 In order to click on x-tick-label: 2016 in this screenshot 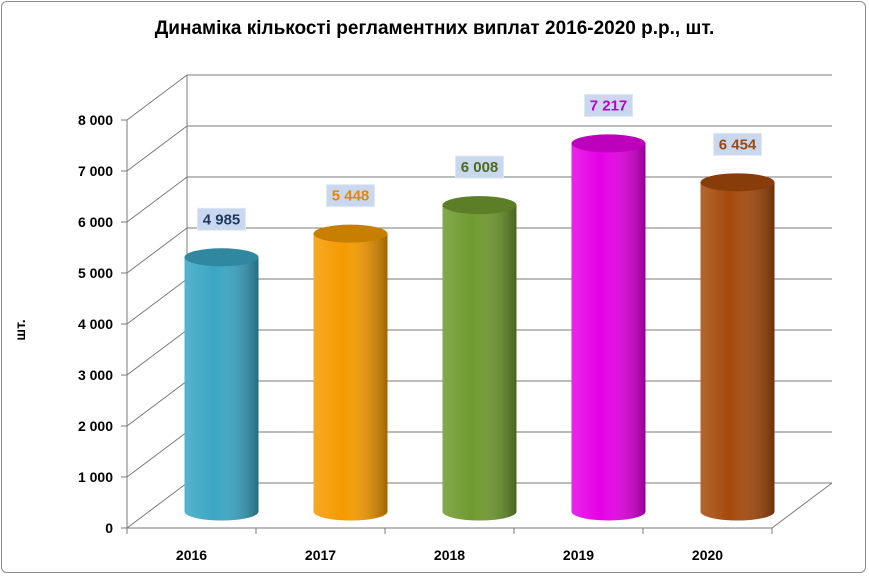, I will do `click(191, 555)`.